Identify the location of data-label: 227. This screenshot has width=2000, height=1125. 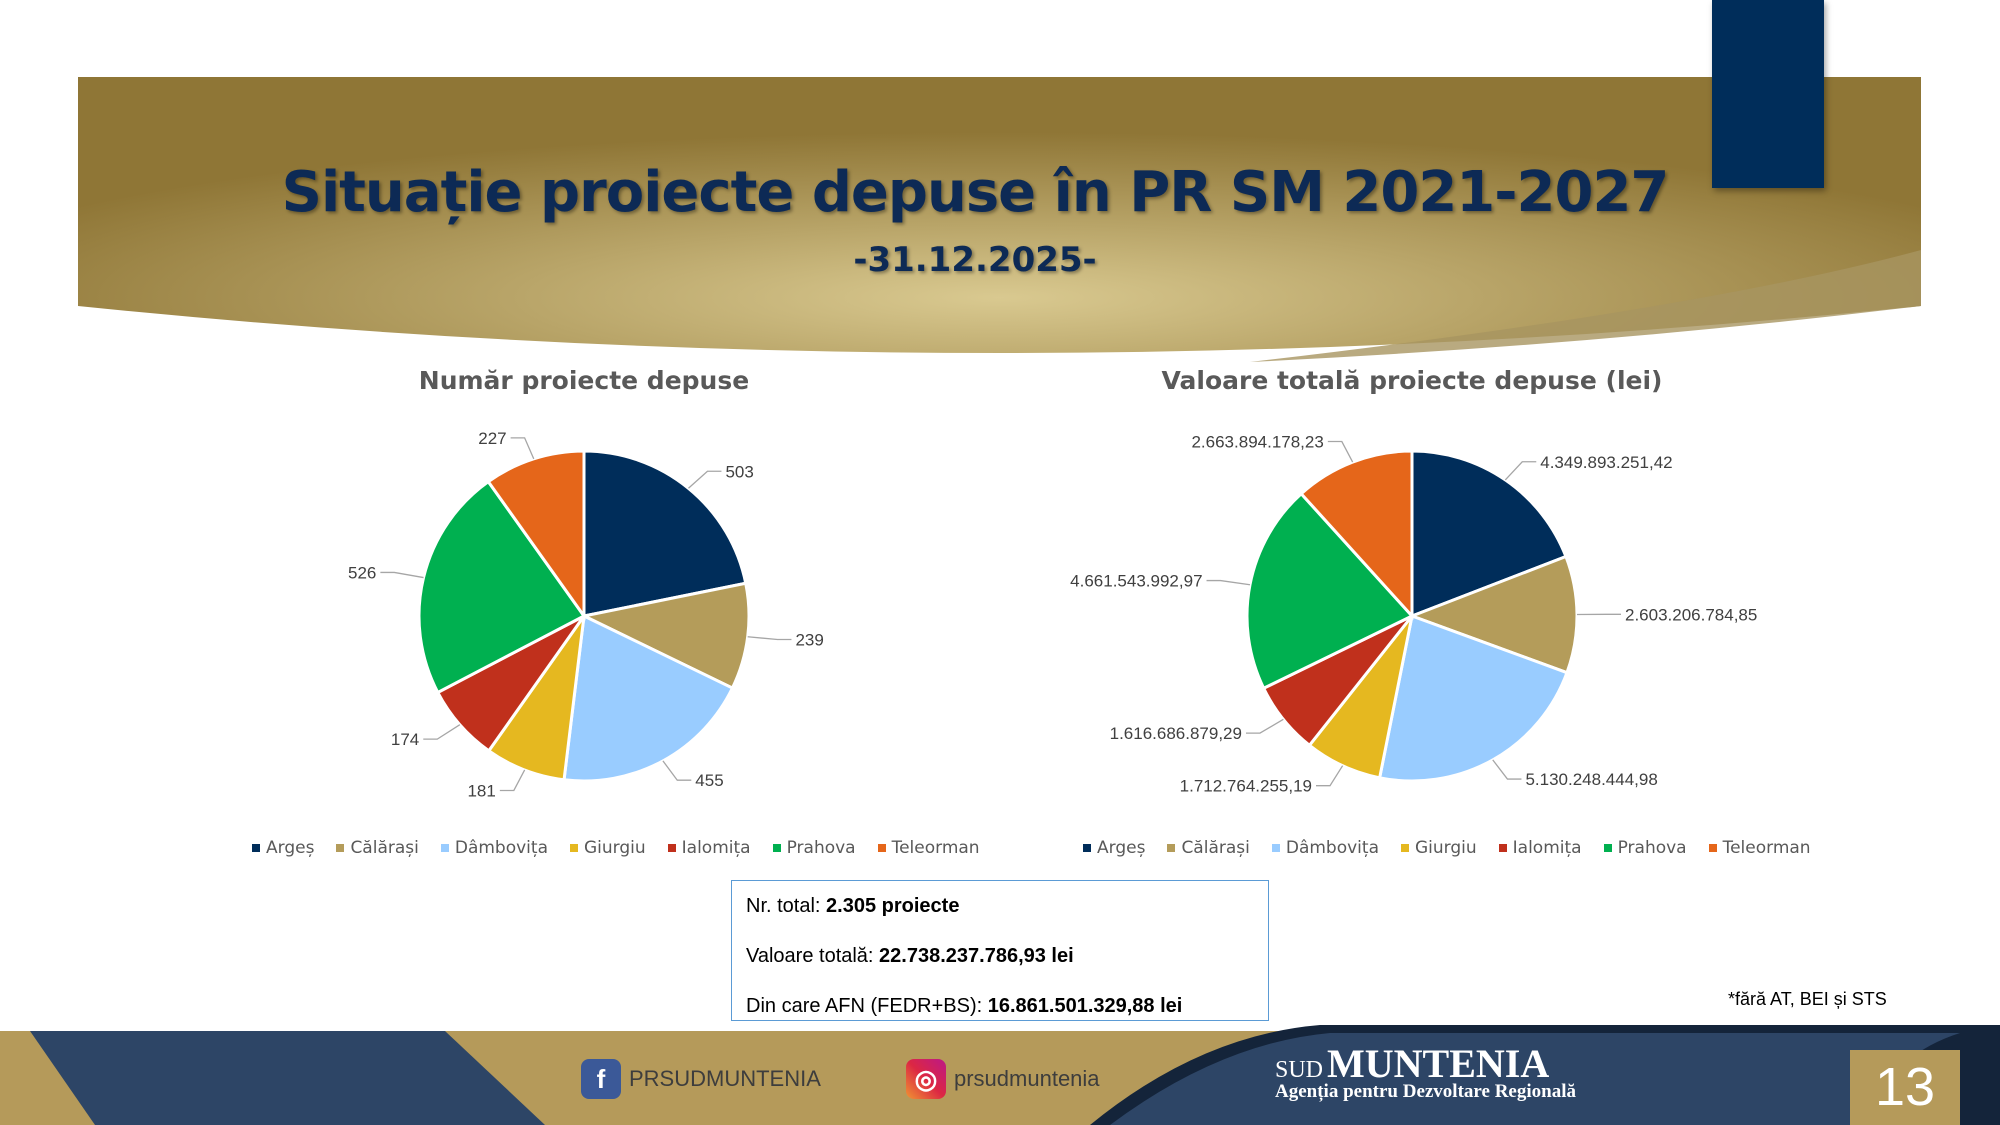
(492, 438).